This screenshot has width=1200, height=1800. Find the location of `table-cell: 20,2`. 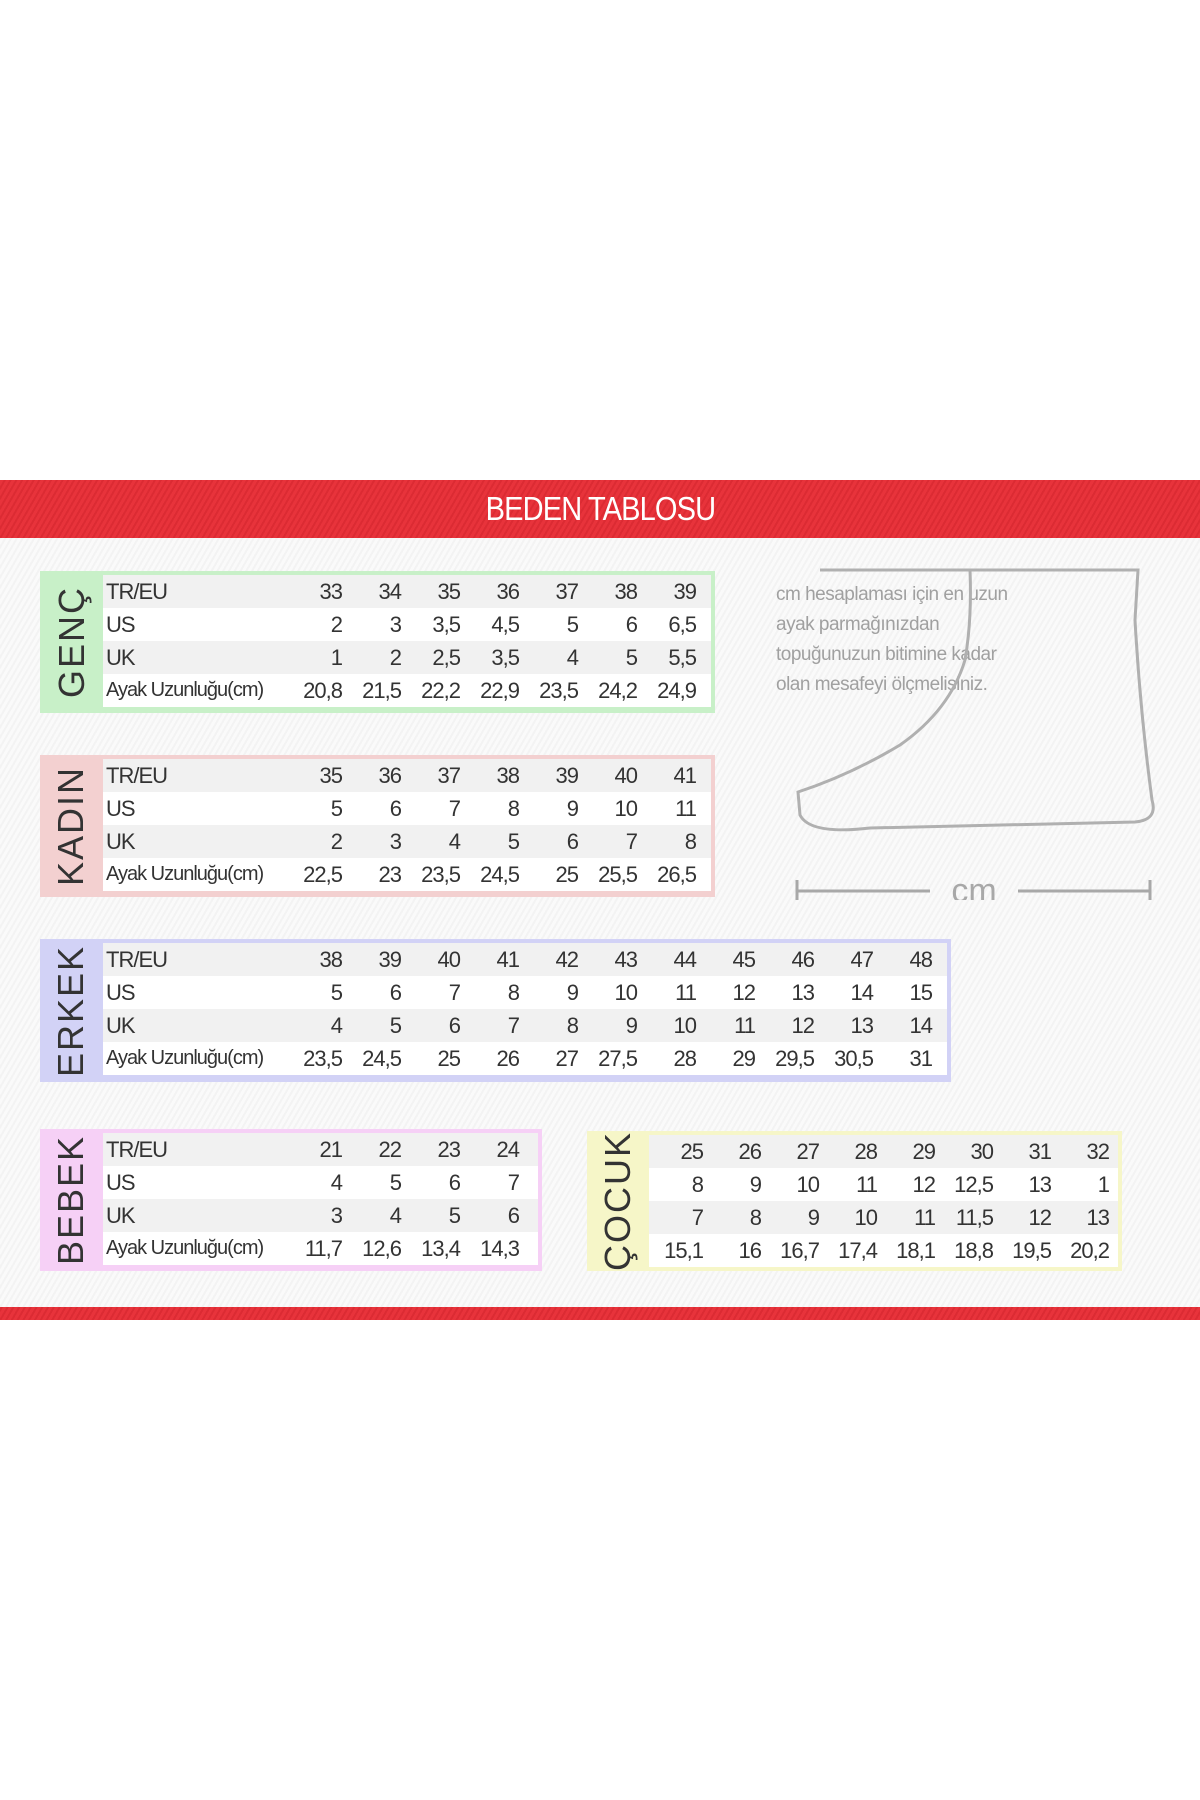

table-cell: 20,2 is located at coordinates (1090, 1250).